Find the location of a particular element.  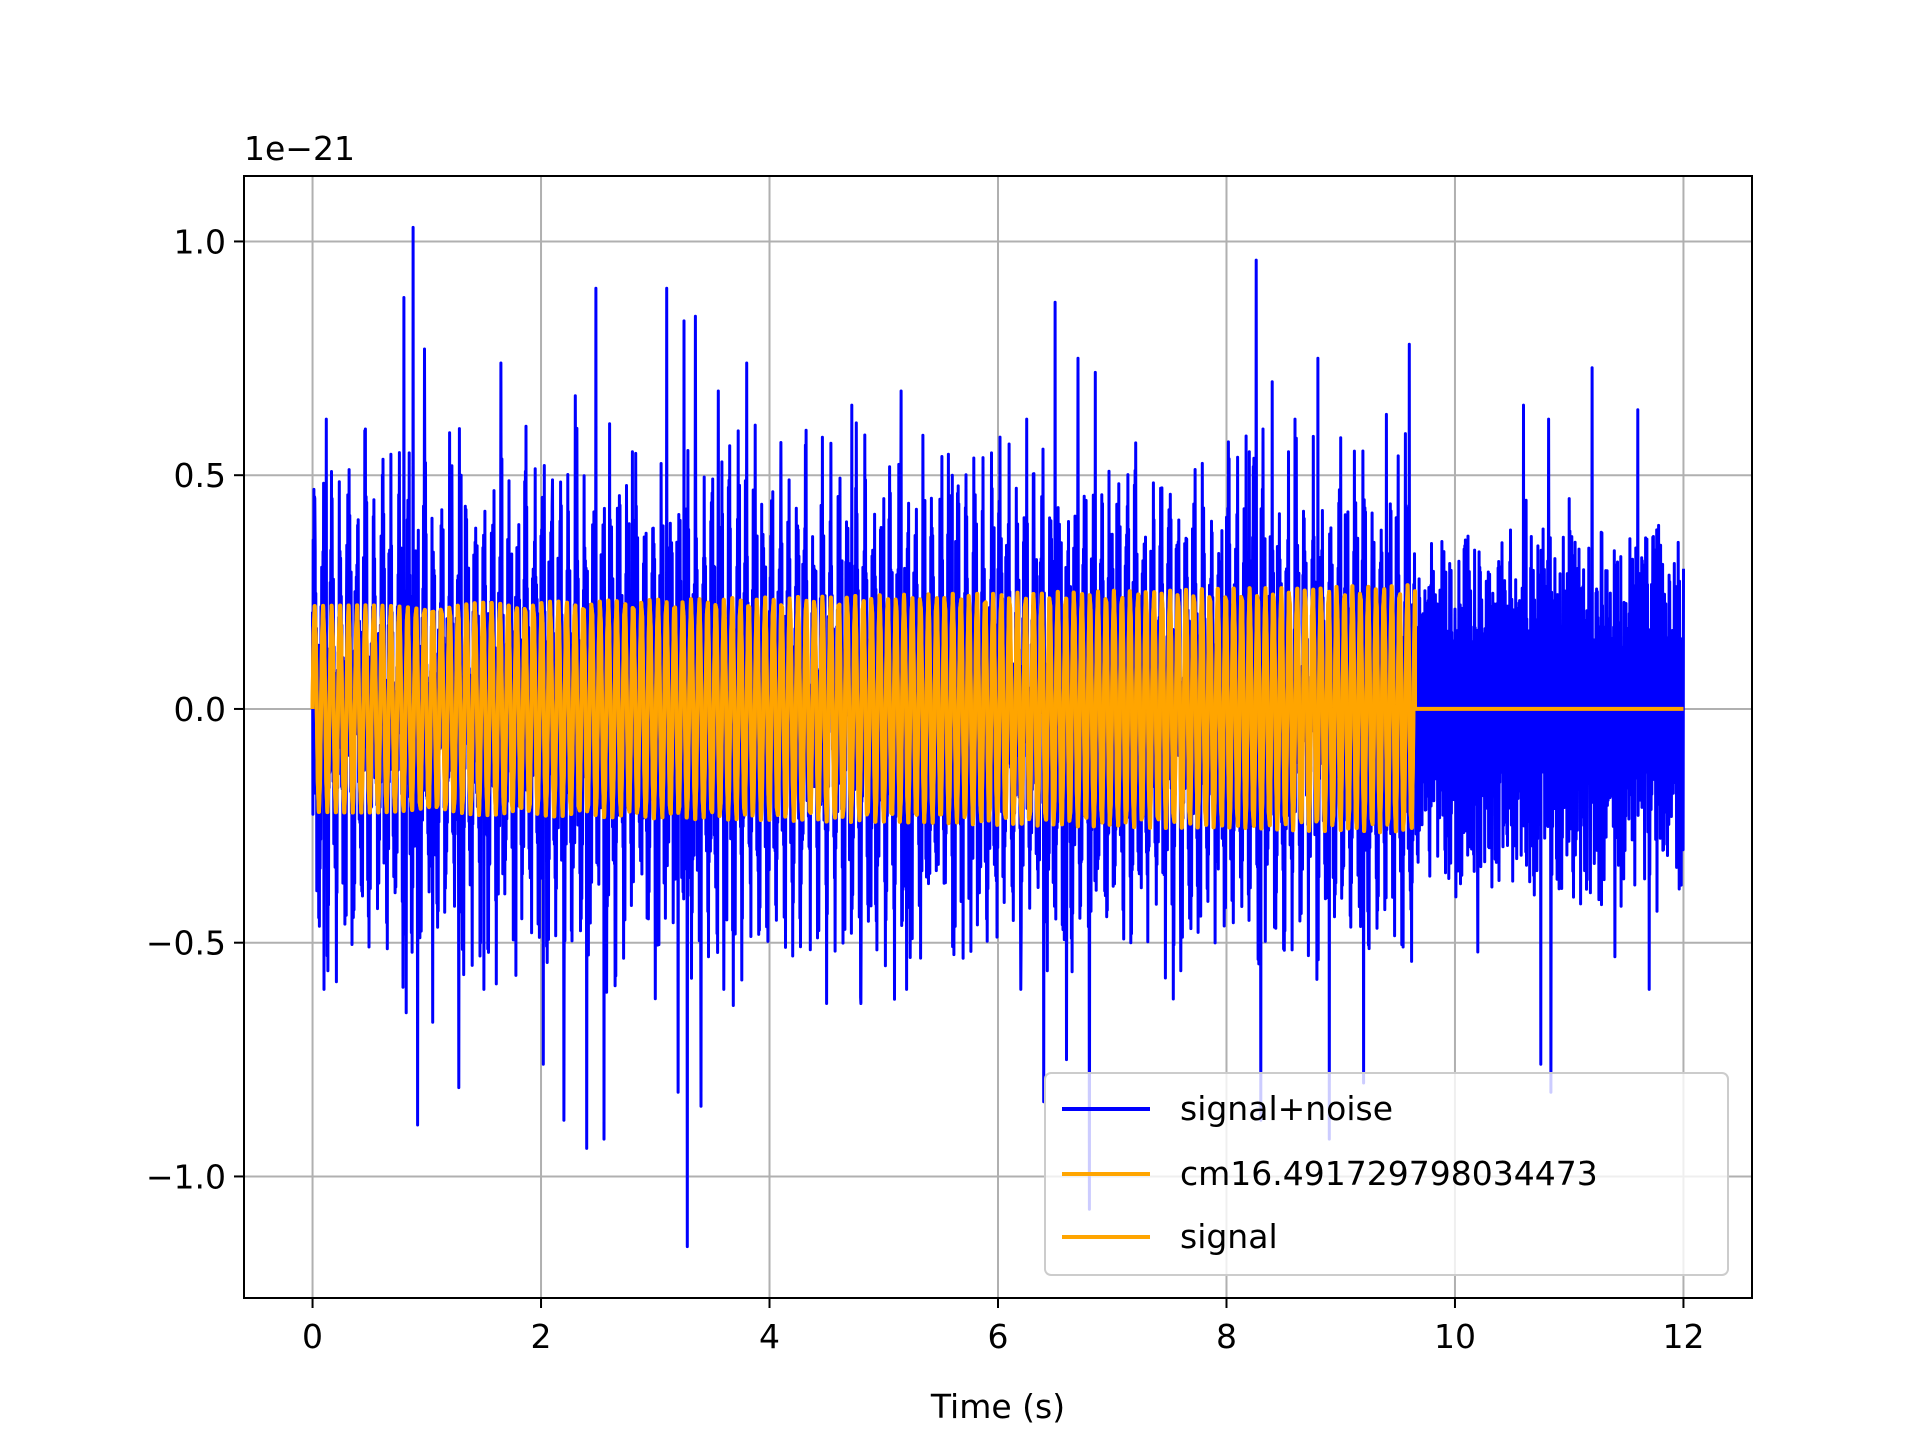

series-line-signal is located at coordinates (997, 709).